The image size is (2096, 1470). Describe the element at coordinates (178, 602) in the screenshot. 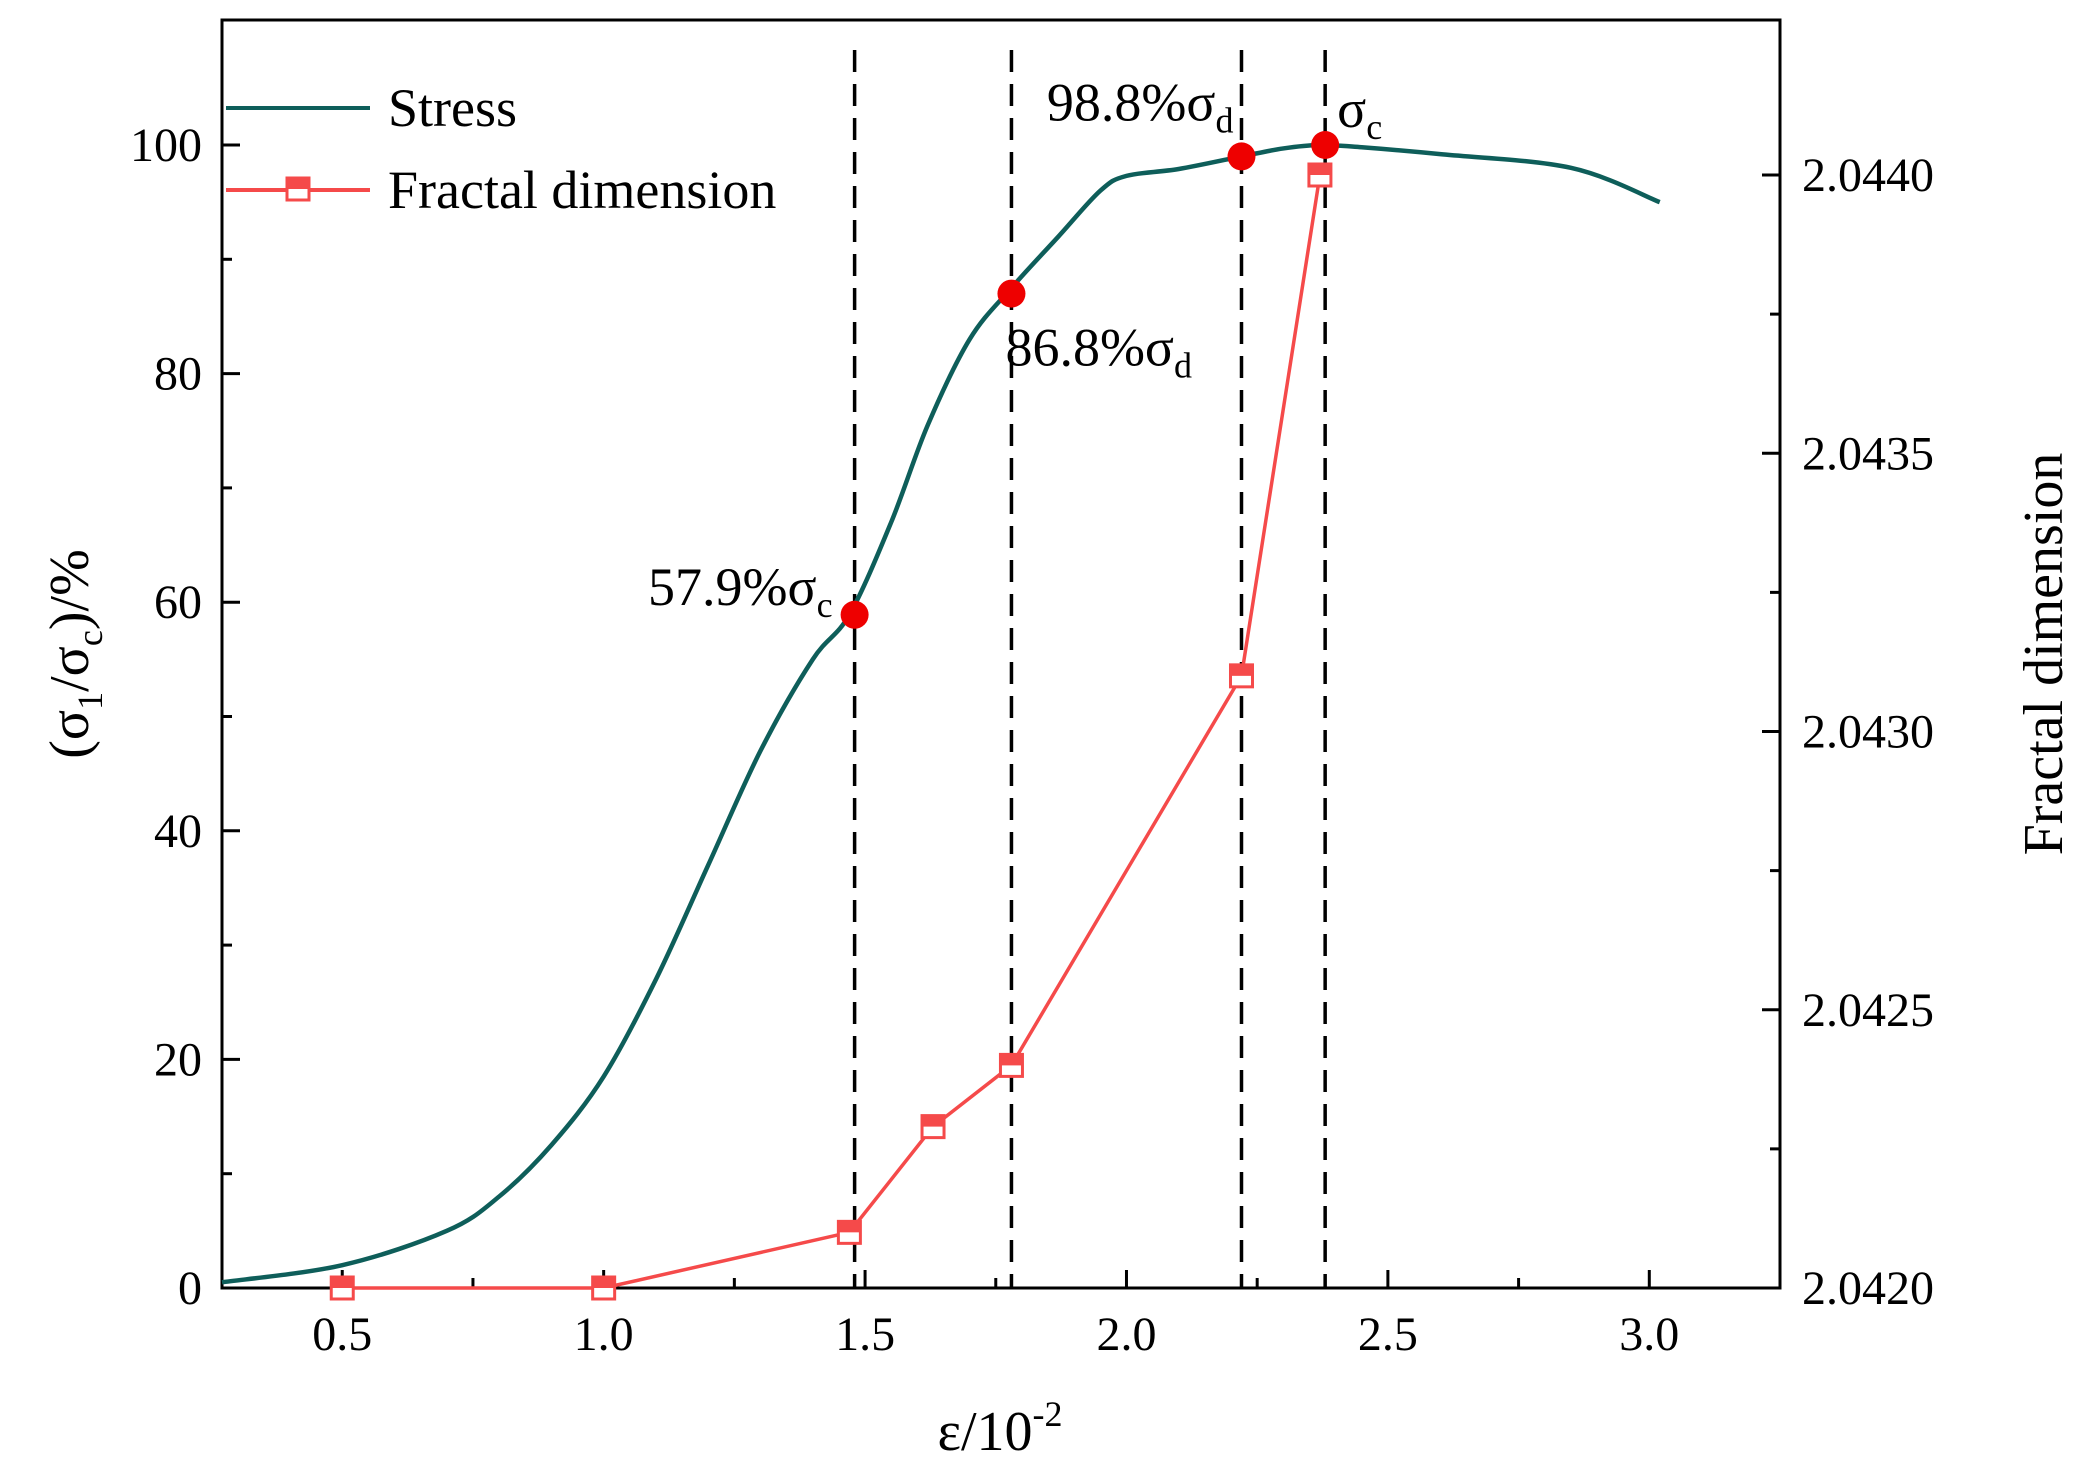

I see `y-tick-label-3: 60` at that location.